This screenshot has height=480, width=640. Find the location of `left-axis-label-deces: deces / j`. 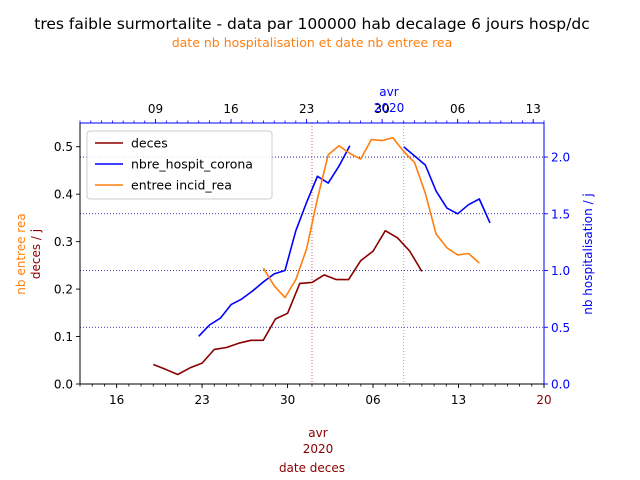

left-axis-label-deces: deces / j is located at coordinates (36, 254).